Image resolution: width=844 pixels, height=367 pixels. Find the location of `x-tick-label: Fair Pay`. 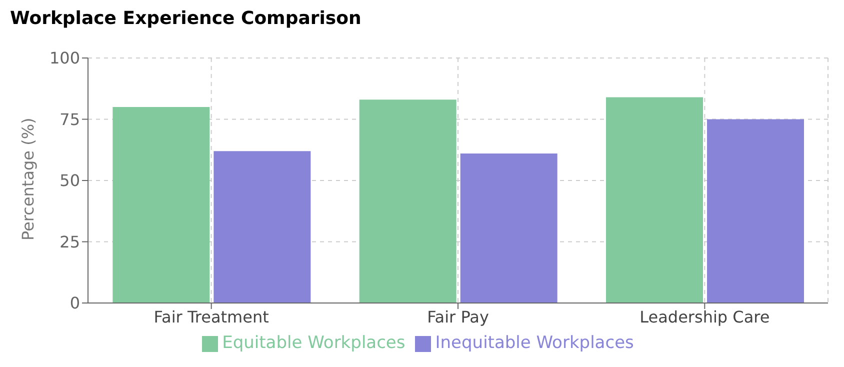

x-tick-label: Fair Pay is located at coordinates (458, 316).